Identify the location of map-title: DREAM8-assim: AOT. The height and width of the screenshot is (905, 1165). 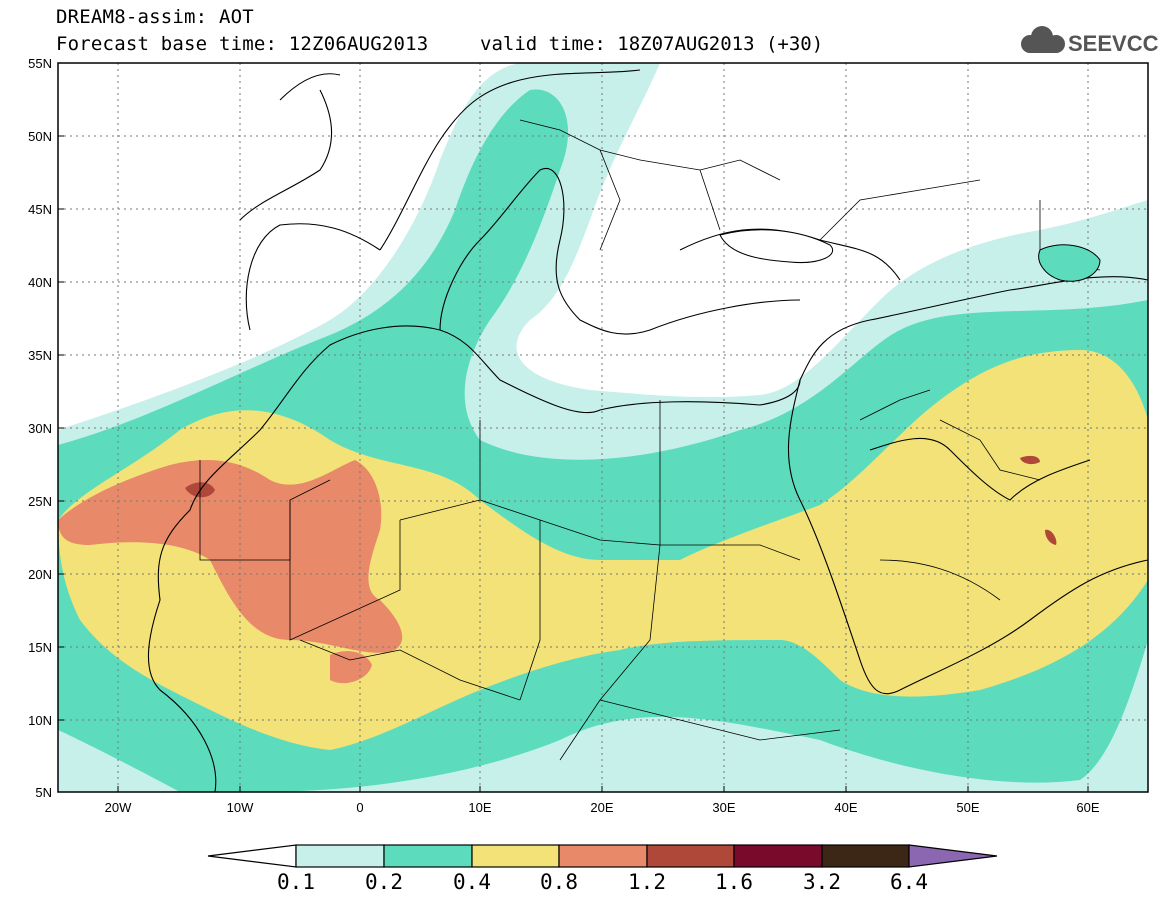
(155, 17).